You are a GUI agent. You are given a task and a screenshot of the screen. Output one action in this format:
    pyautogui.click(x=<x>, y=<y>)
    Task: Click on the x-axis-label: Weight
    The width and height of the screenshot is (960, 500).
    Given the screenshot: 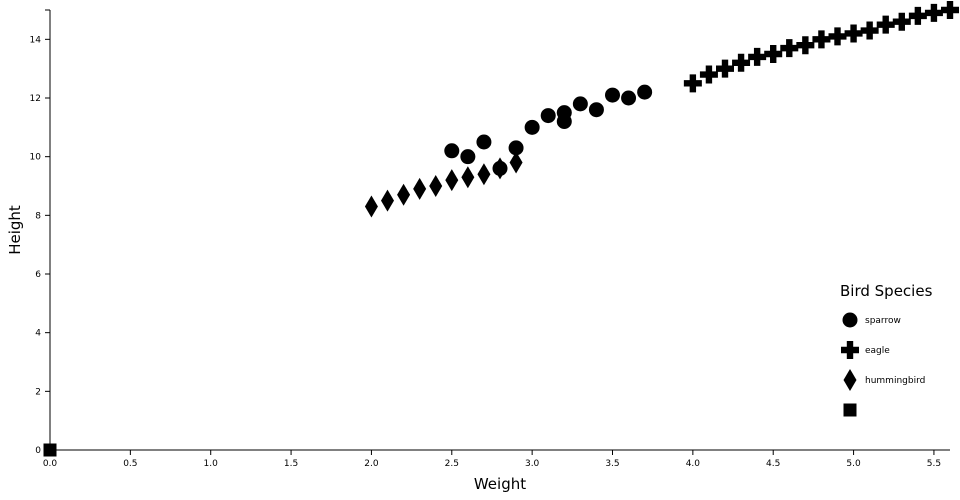 What is the action you would take?
    pyautogui.click(x=500, y=484)
    